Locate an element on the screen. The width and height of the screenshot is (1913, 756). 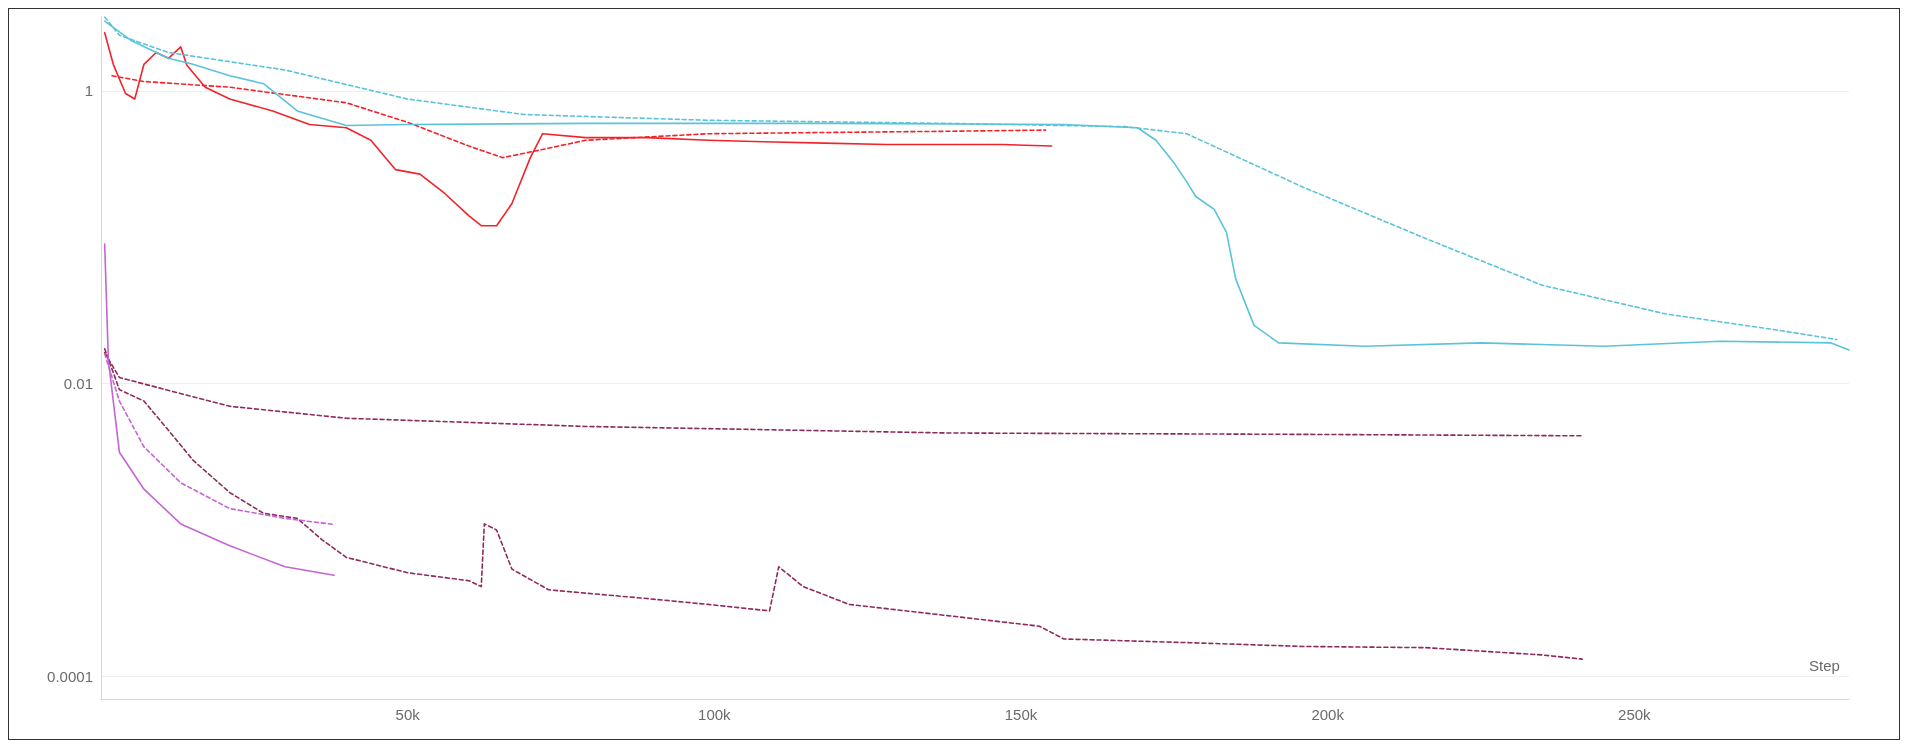
x-tick-label: 50k is located at coordinates (408, 714).